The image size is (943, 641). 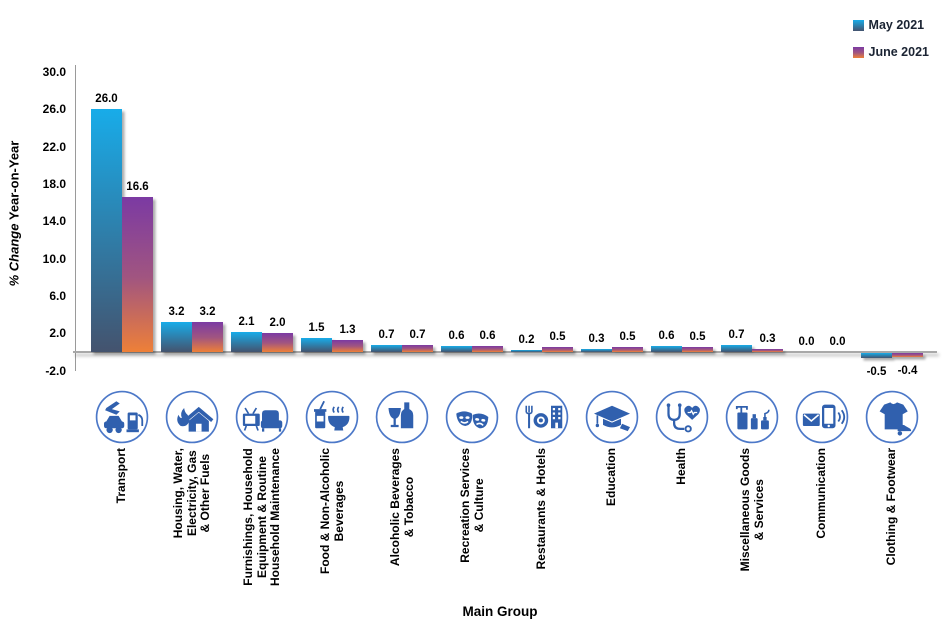 I want to click on y-tick-label: 14.0, so click(x=54, y=221).